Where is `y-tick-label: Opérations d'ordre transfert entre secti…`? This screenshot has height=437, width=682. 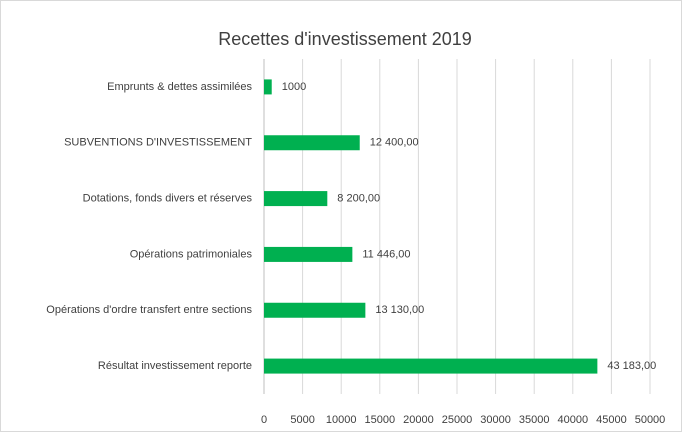 y-tick-label: Opérations d'ordre transfert entre secti… is located at coordinates (149, 310).